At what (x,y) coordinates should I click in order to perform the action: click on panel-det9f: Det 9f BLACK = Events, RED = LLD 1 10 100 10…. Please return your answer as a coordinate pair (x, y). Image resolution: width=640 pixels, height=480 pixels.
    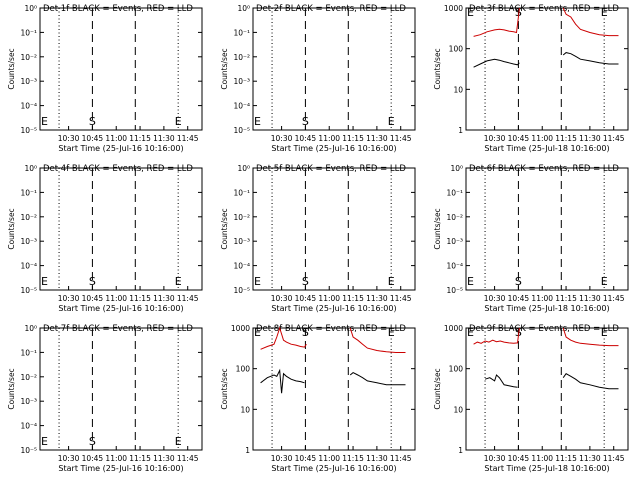
    Looking at the image, I should click on (531, 398).